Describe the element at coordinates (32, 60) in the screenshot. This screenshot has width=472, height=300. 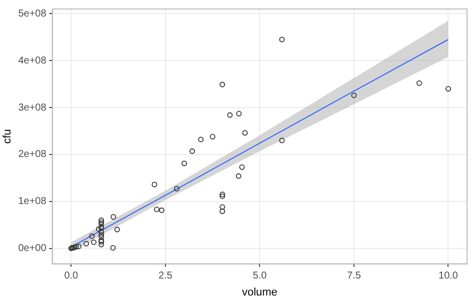
I see `y-tick-label: 4e+08` at that location.